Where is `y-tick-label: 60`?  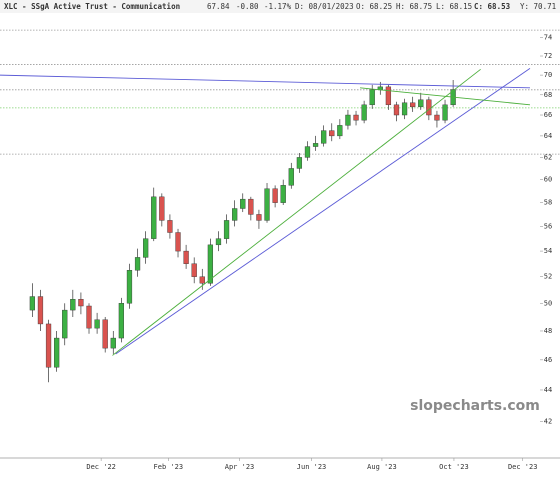
y-tick-label: 60 is located at coordinates (548, 180).